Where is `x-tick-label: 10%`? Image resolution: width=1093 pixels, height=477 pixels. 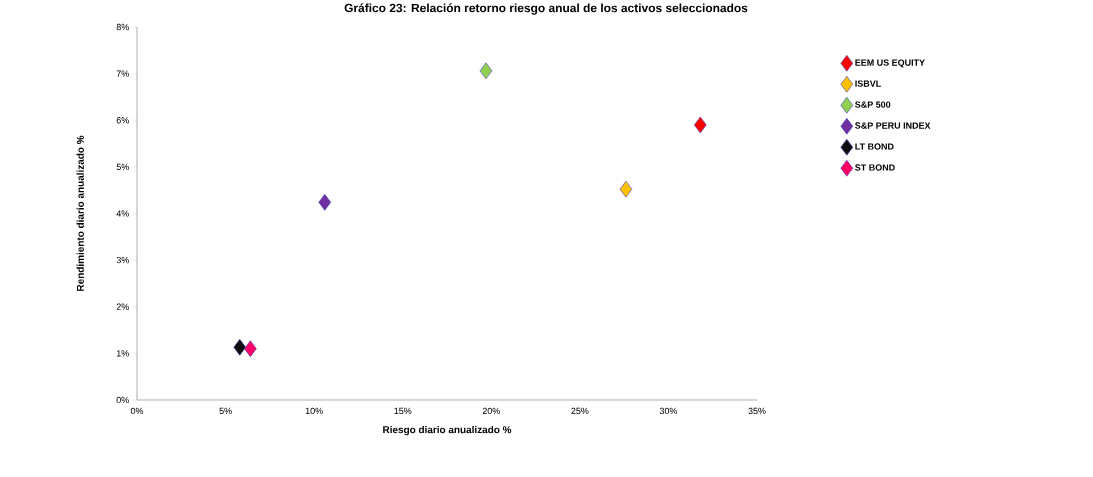
x-tick-label: 10% is located at coordinates (314, 411).